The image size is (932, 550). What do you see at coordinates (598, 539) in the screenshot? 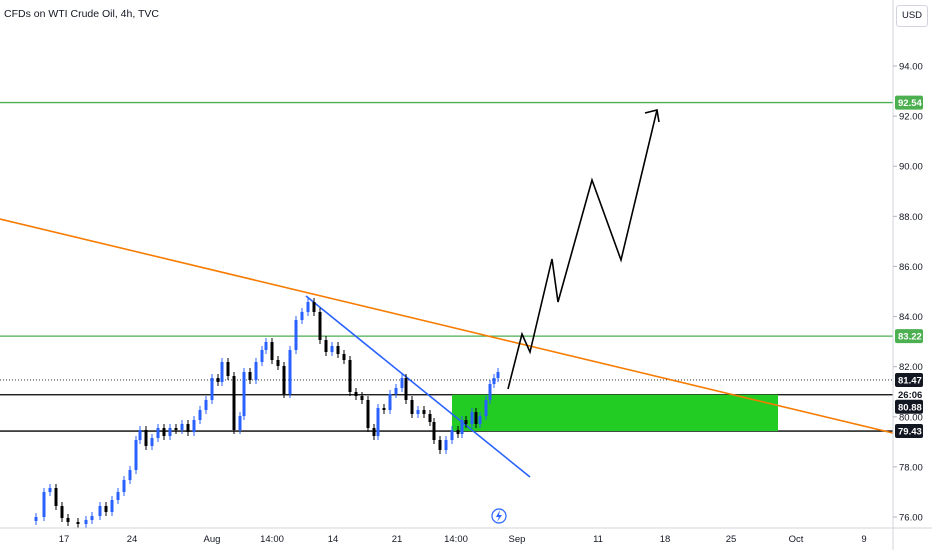
I see `x-tick-label: 11` at bounding box center [598, 539].